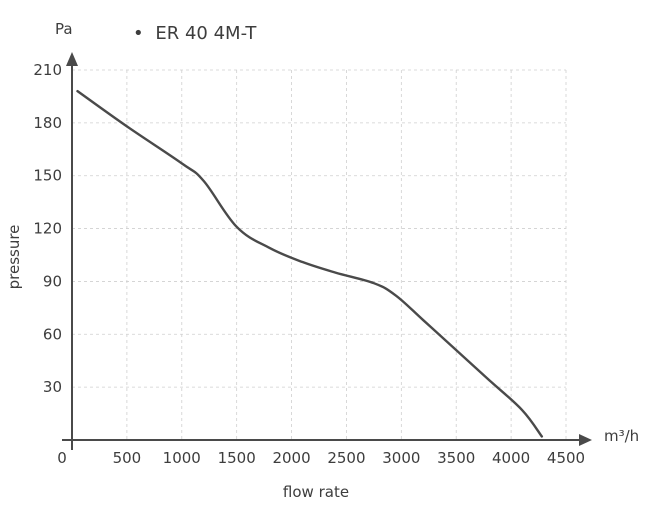 The image size is (665, 508). I want to click on svg-text: • ER 40 4M-T, so click(195, 33).